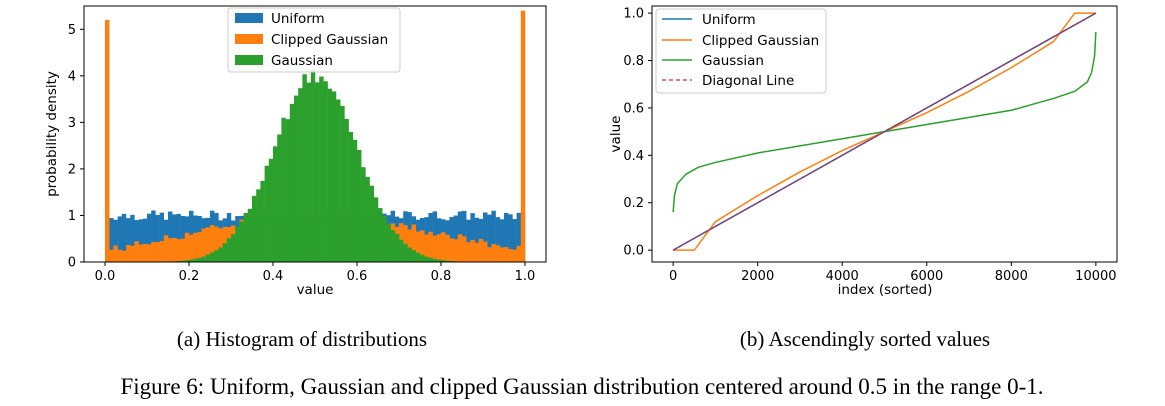 The image size is (1165, 406). What do you see at coordinates (637, 133) in the screenshot?
I see `sorted-values-y-ticks: 0.0 0.2 0.4 0.6 0.8 1.0` at bounding box center [637, 133].